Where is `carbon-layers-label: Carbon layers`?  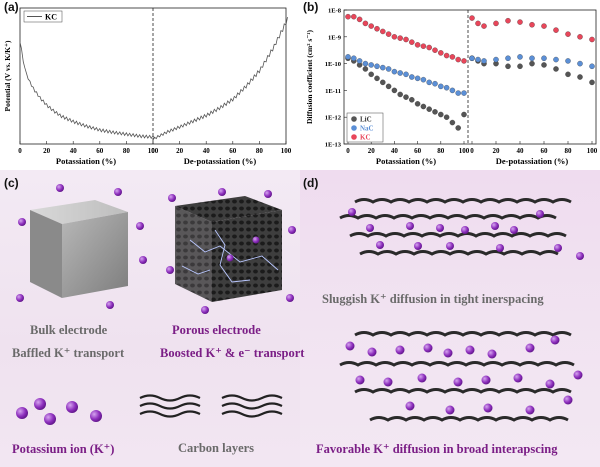
carbon-layers-label: Carbon layers is located at coordinates (216, 448).